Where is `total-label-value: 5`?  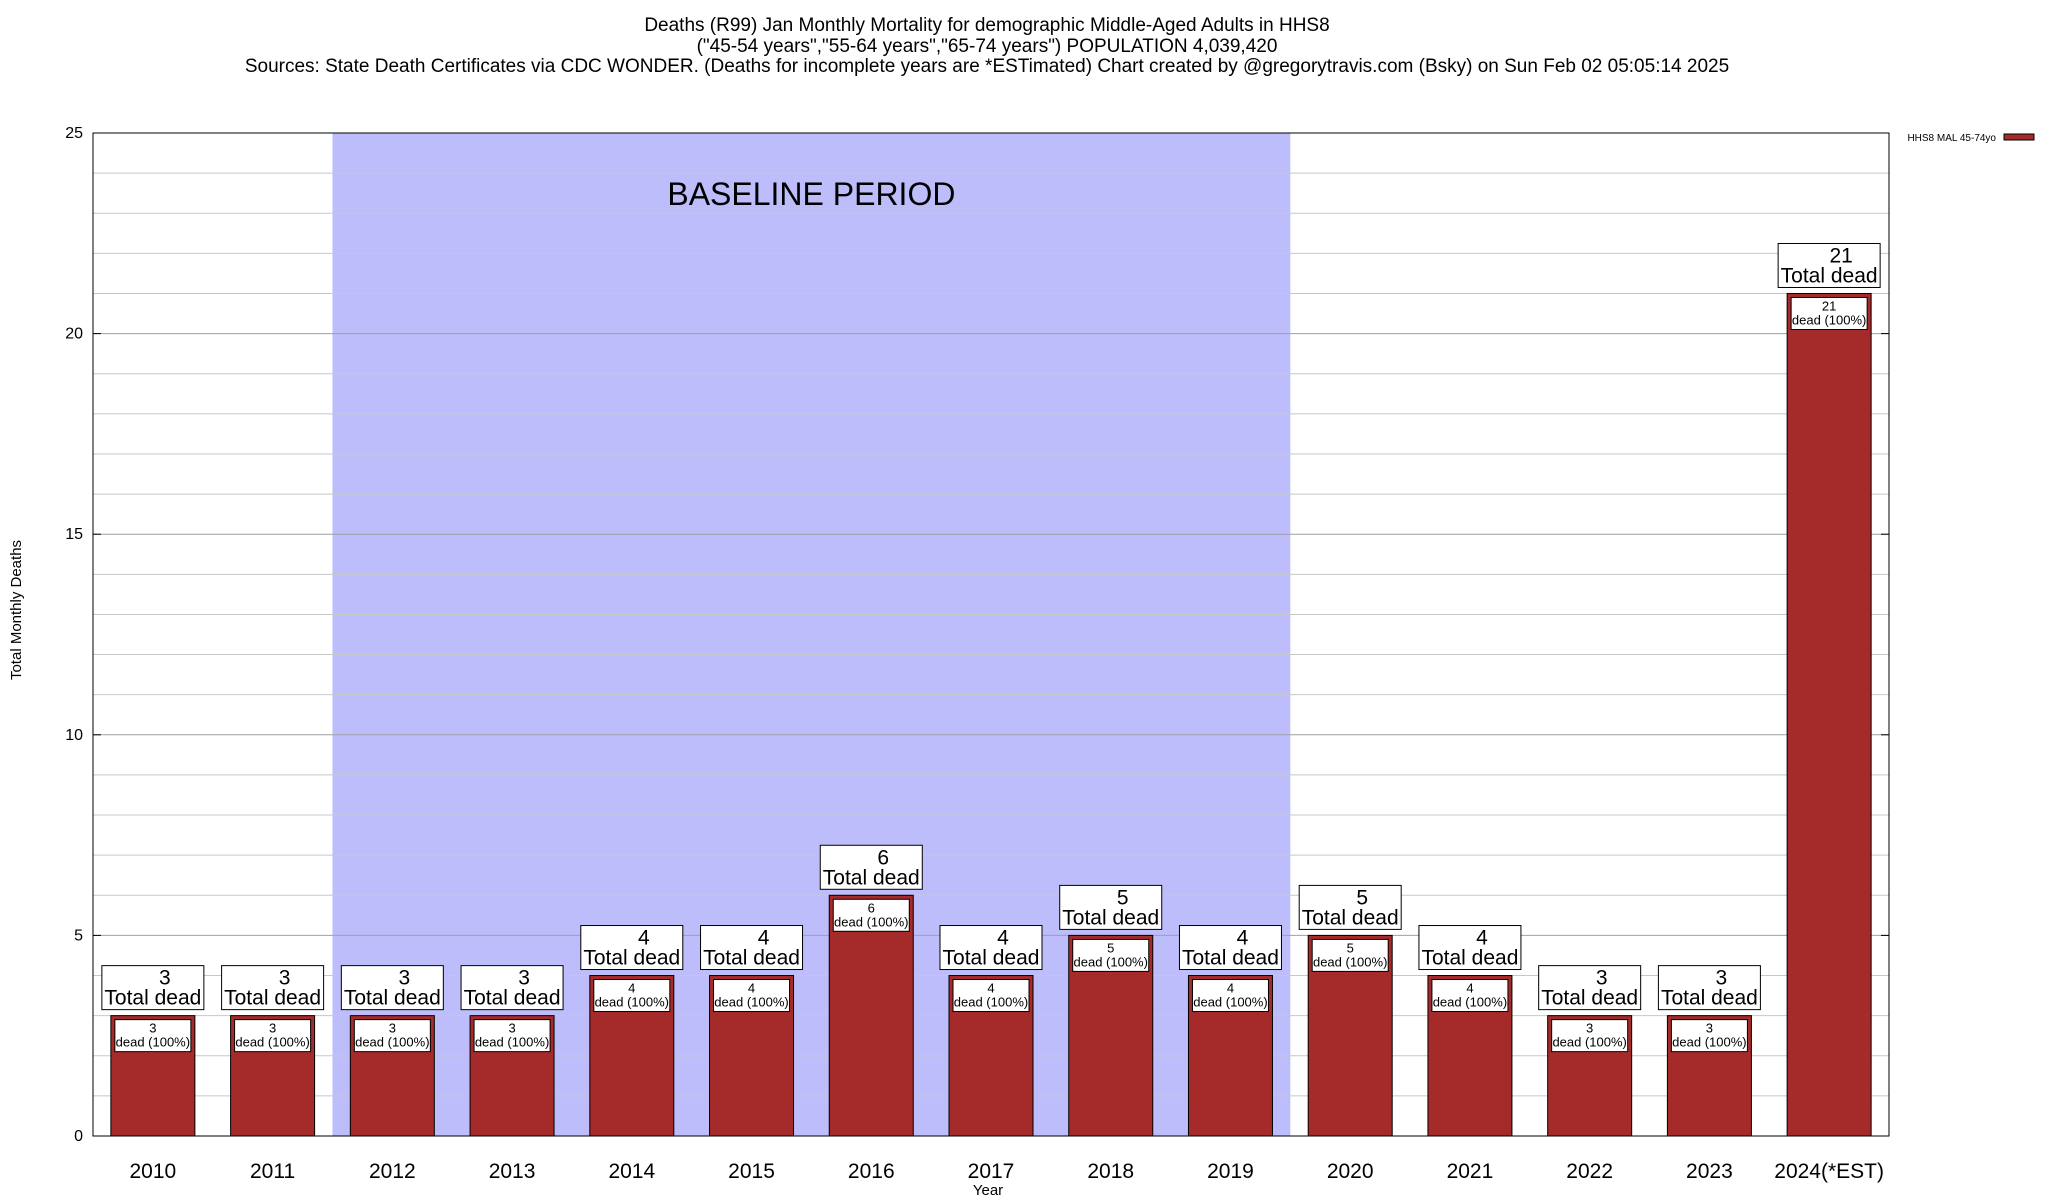
total-label-value: 5 is located at coordinates (1123, 897).